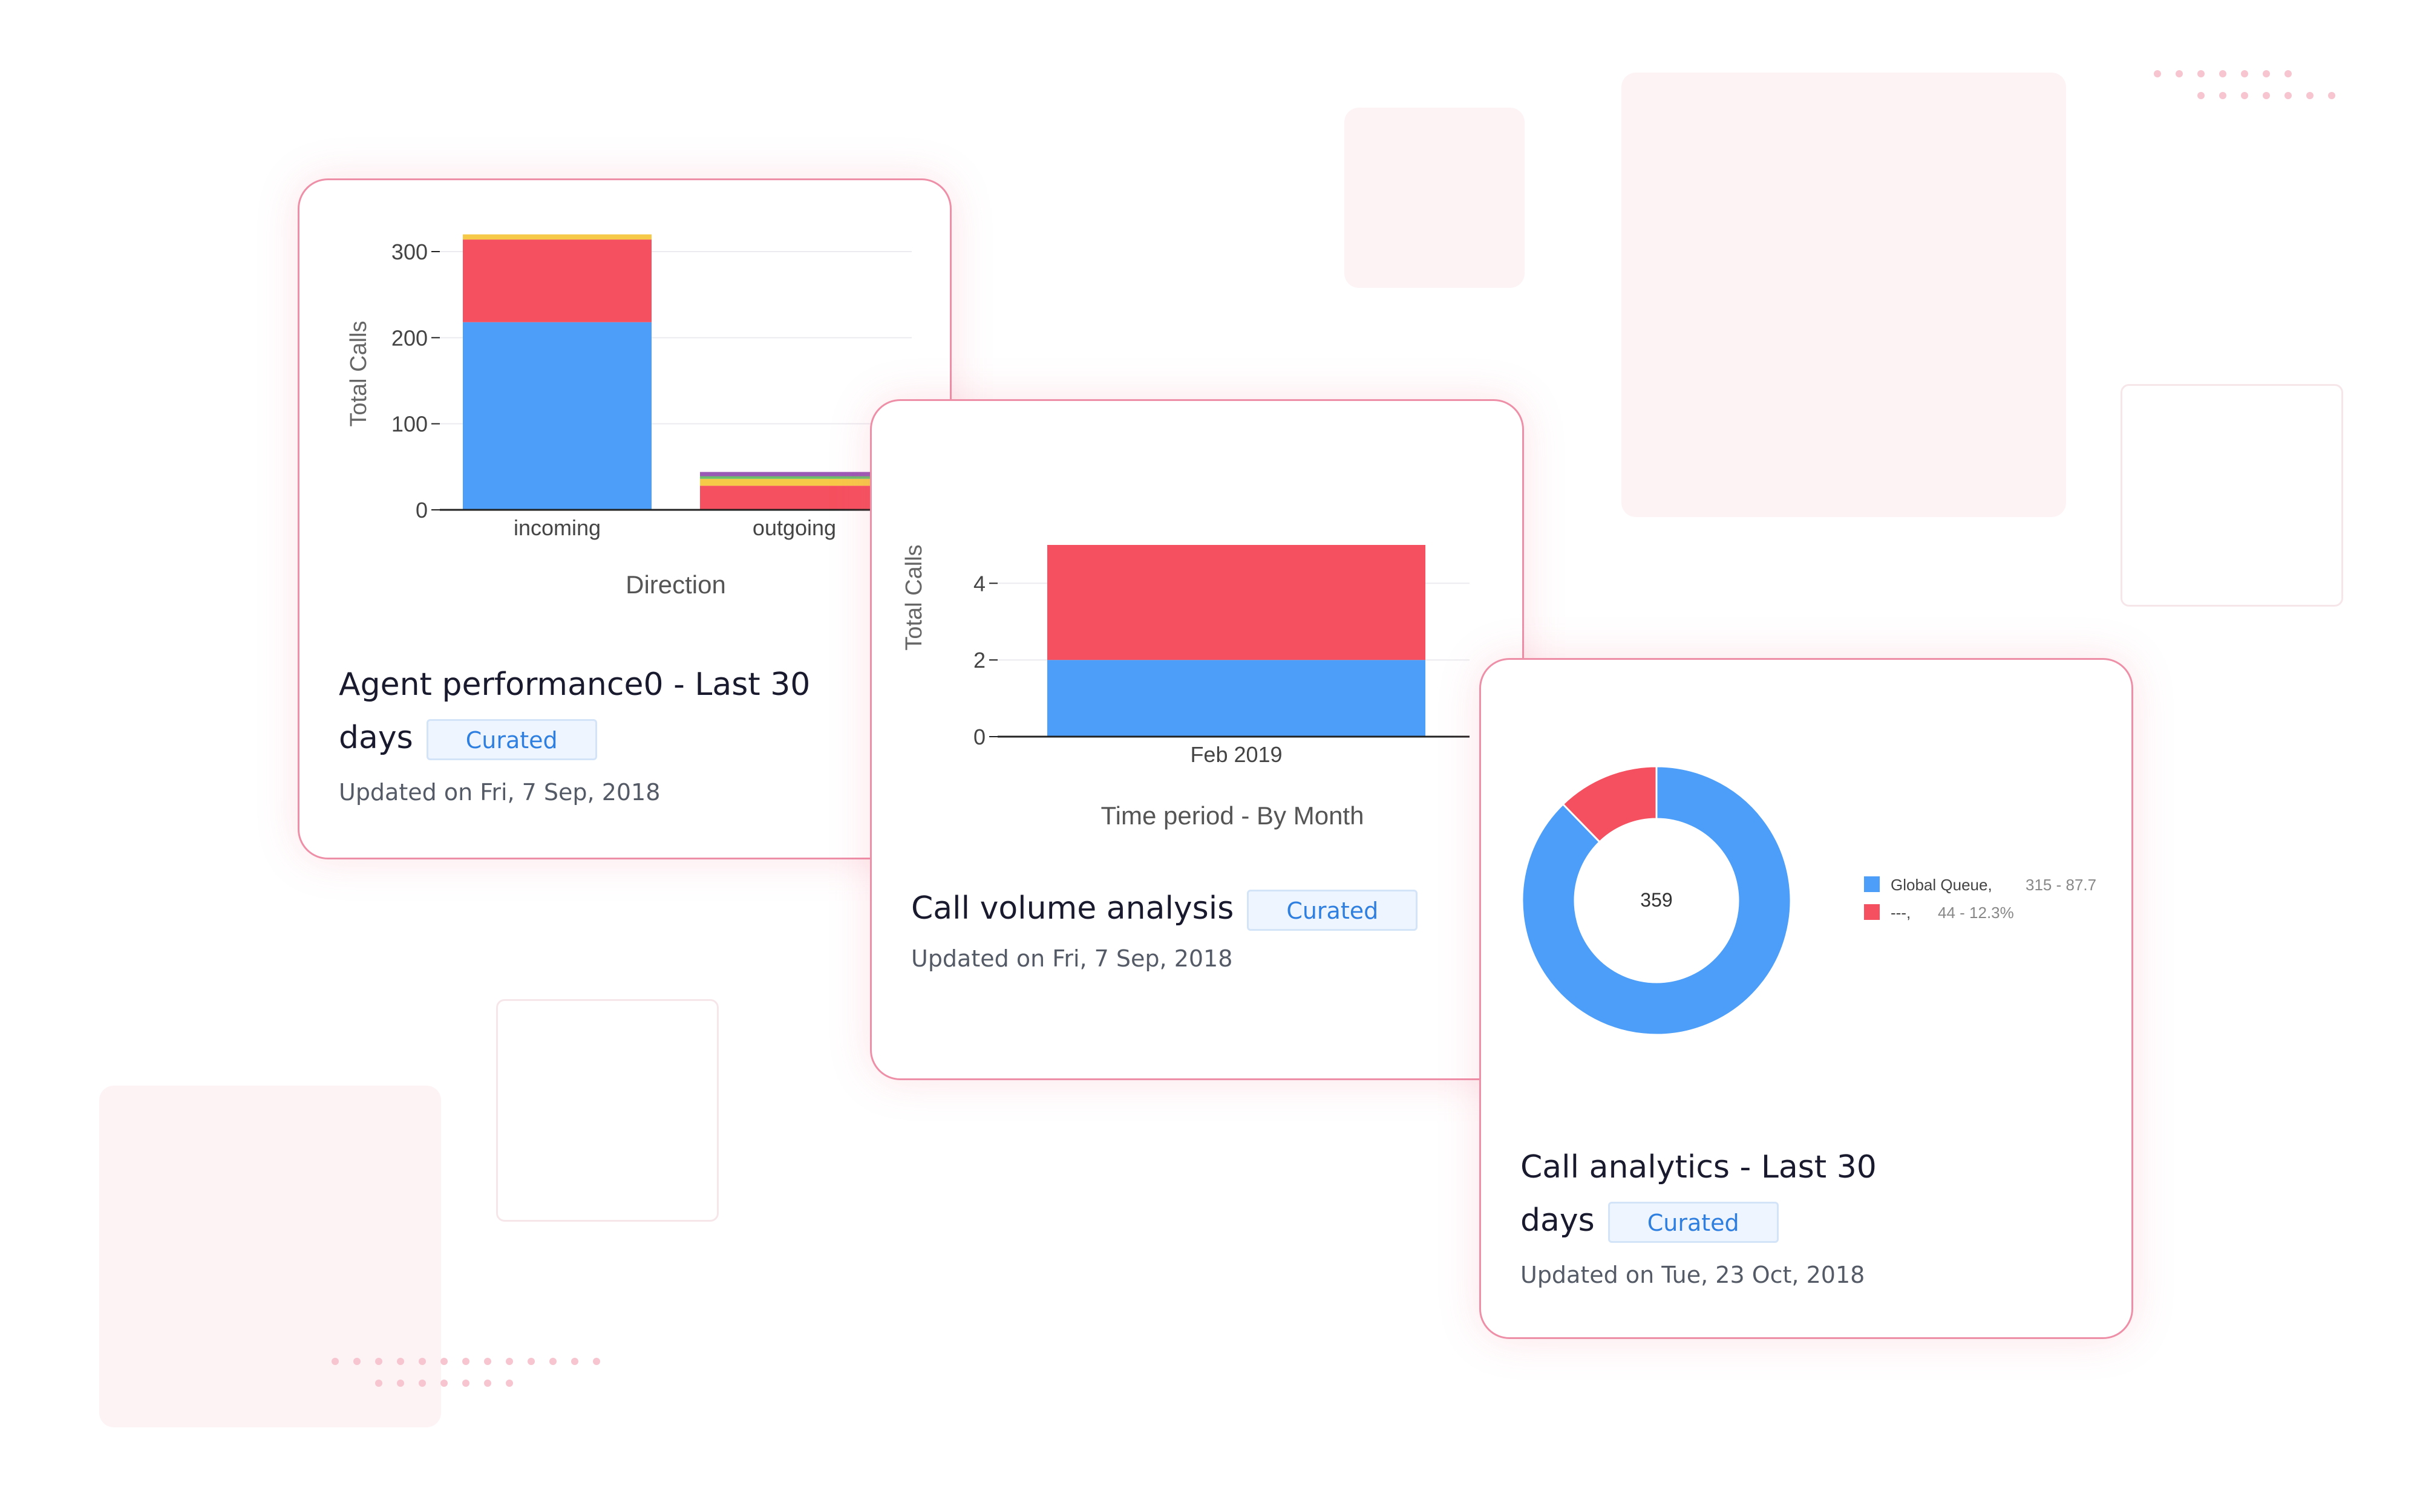 This screenshot has width=2420, height=1512. Describe the element at coordinates (611, 711) in the screenshot. I see `card-title: Agent performance0 - Last 30 days Curated` at that location.